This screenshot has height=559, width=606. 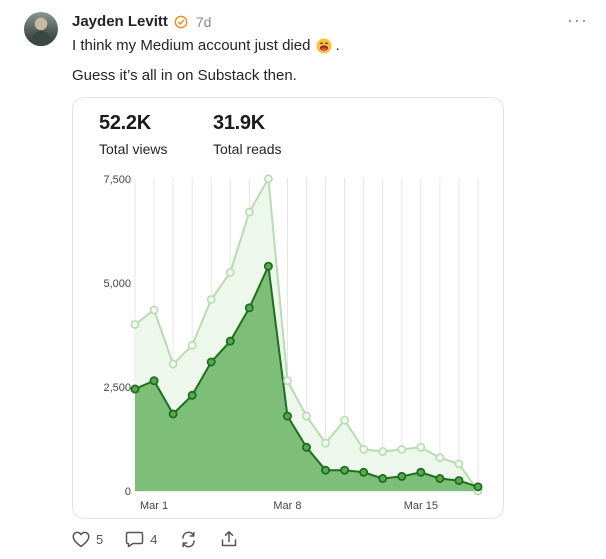 What do you see at coordinates (41, 29) in the screenshot?
I see `avatar` at bounding box center [41, 29].